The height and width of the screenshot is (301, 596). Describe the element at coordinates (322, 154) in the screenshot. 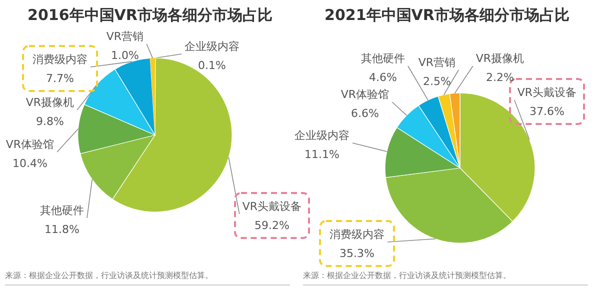

I see `data-label: 11.1%` at that location.